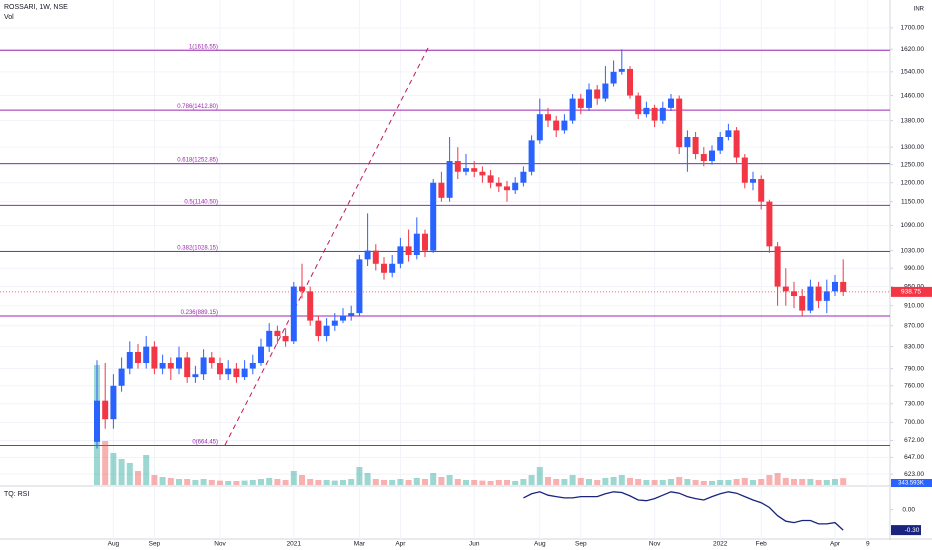 The height and width of the screenshot is (550, 932). I want to click on x-tick-label: Mar, so click(360, 544).